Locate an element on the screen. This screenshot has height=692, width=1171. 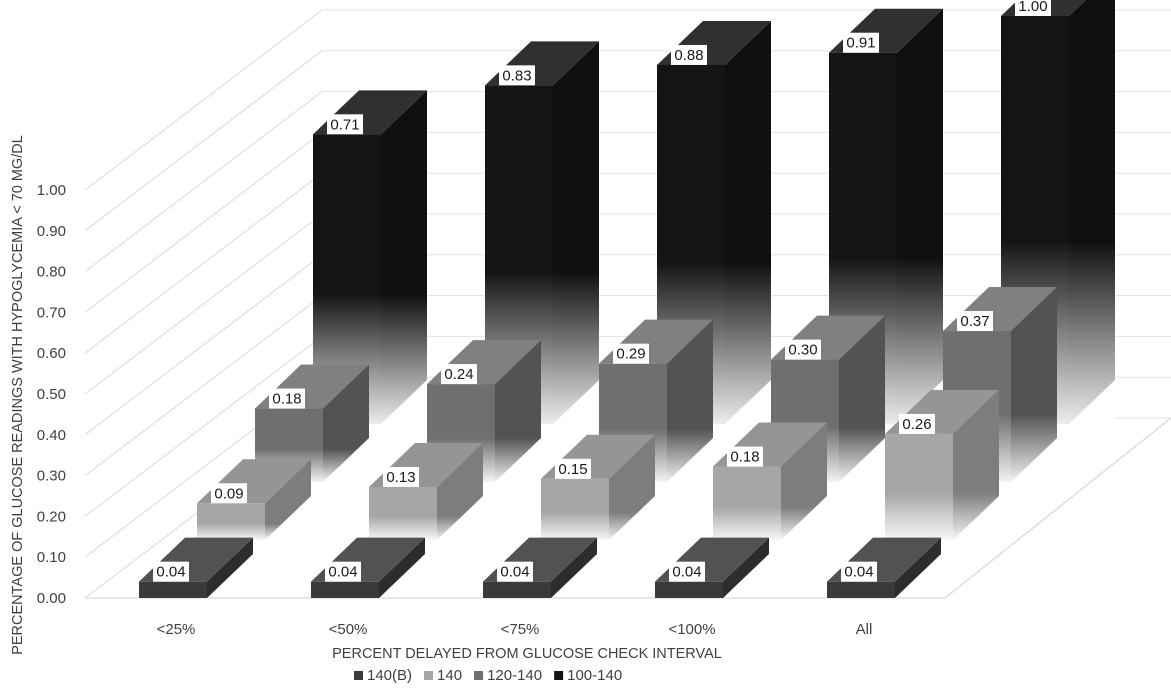
data-label: 0.71 is located at coordinates (344, 124).